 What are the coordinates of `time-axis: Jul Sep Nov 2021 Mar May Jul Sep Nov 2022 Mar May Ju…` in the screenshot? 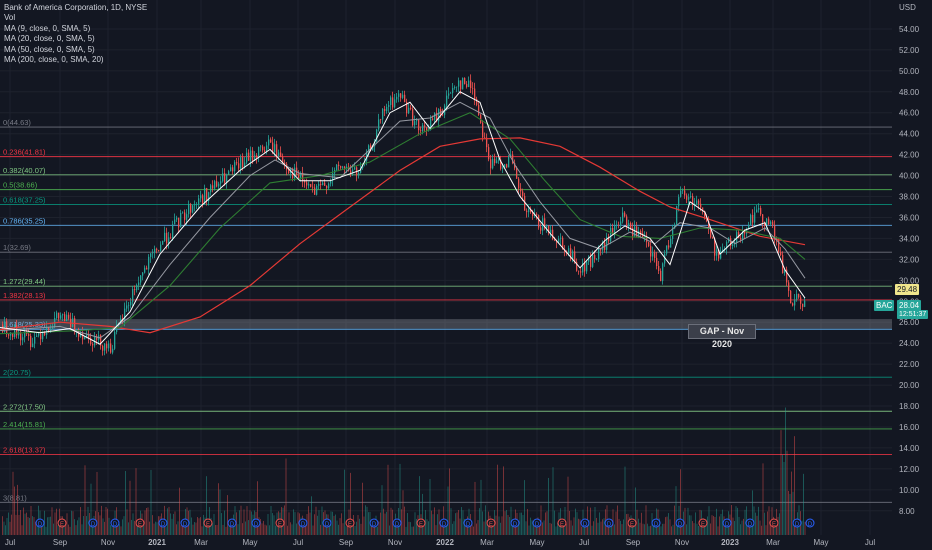 It's located at (440, 542).